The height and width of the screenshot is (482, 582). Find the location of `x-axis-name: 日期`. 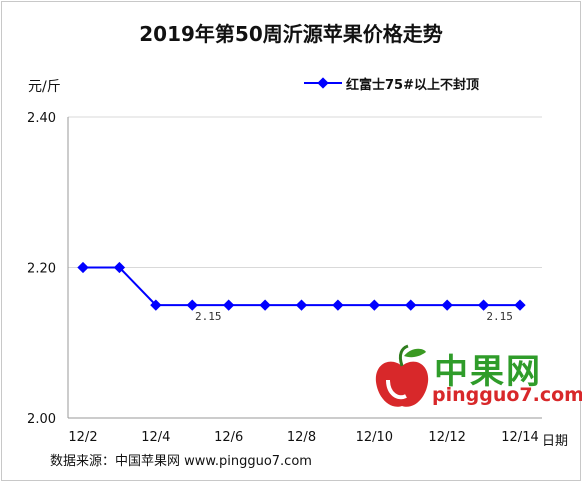

x-axis-name: 日期 is located at coordinates (555, 441).